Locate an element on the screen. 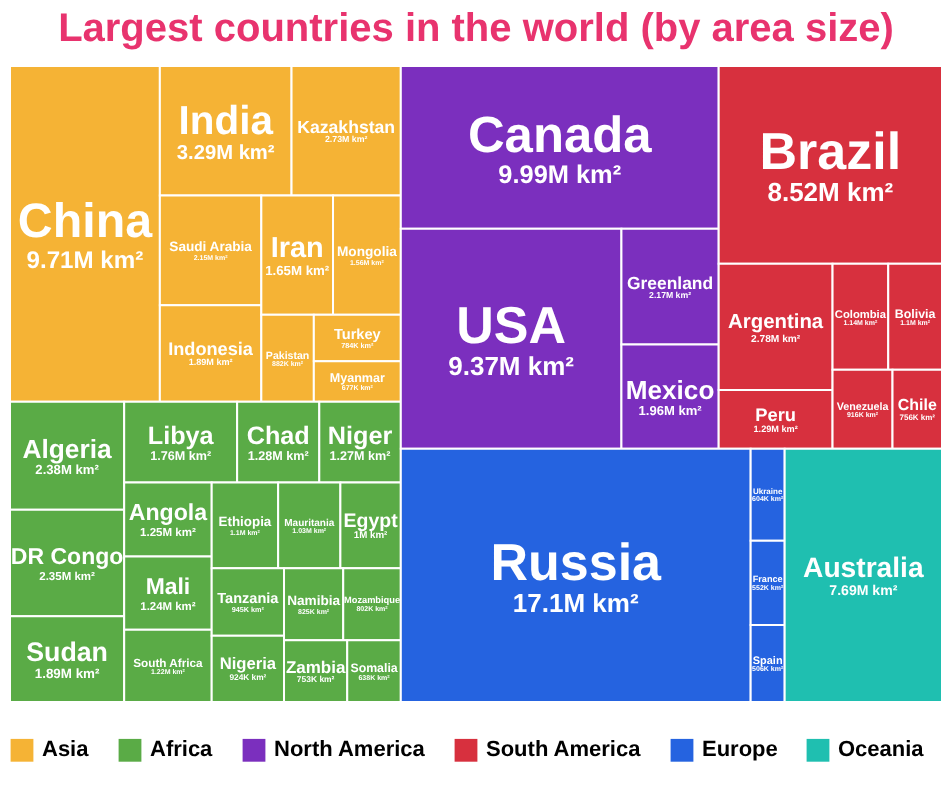 The height and width of the screenshot is (808, 948). data-label: 9.99M km² is located at coordinates (560, 174).